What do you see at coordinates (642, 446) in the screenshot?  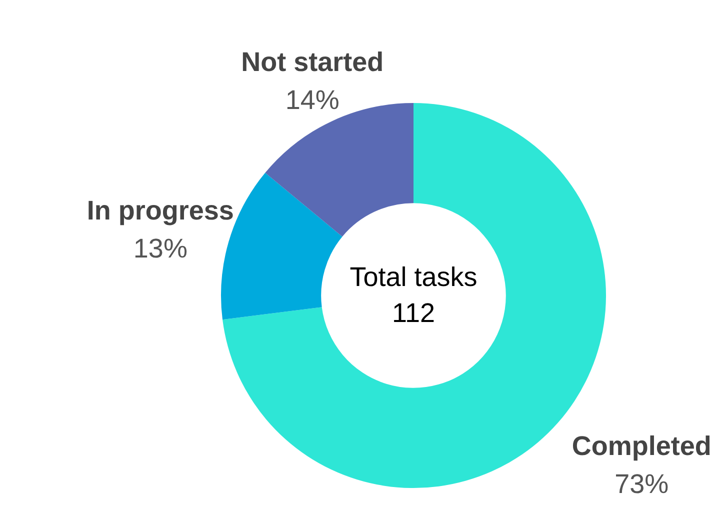 I see `slice-label: Completed` at bounding box center [642, 446].